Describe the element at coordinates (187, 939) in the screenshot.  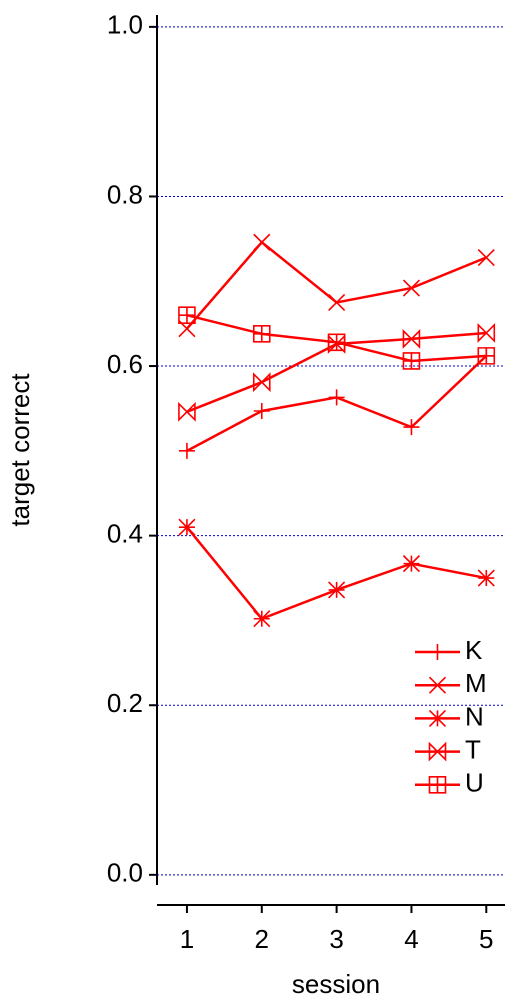
I see `x-tick-label: 1` at that location.